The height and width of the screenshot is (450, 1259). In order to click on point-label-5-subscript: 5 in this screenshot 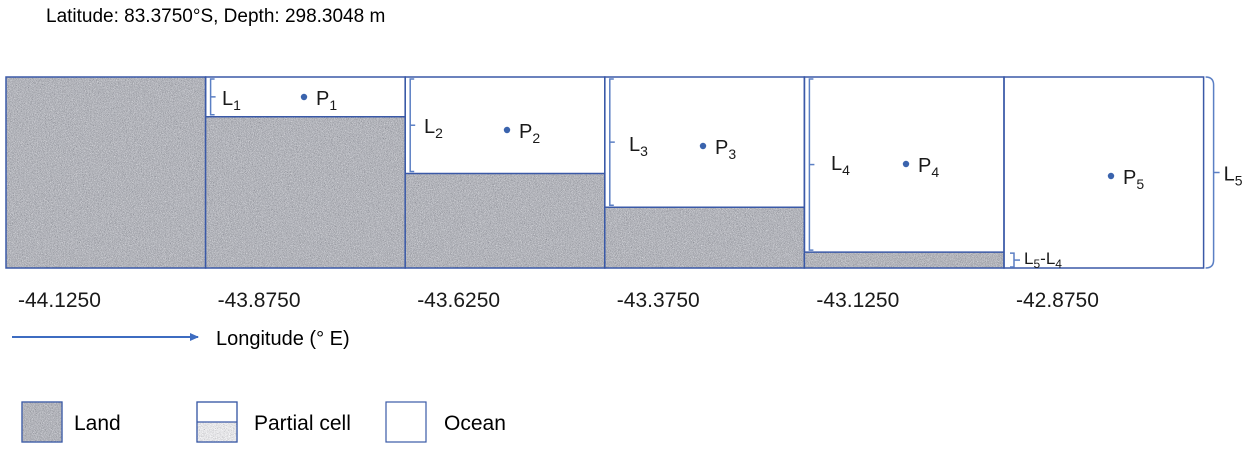, I will do `click(1140, 184)`.